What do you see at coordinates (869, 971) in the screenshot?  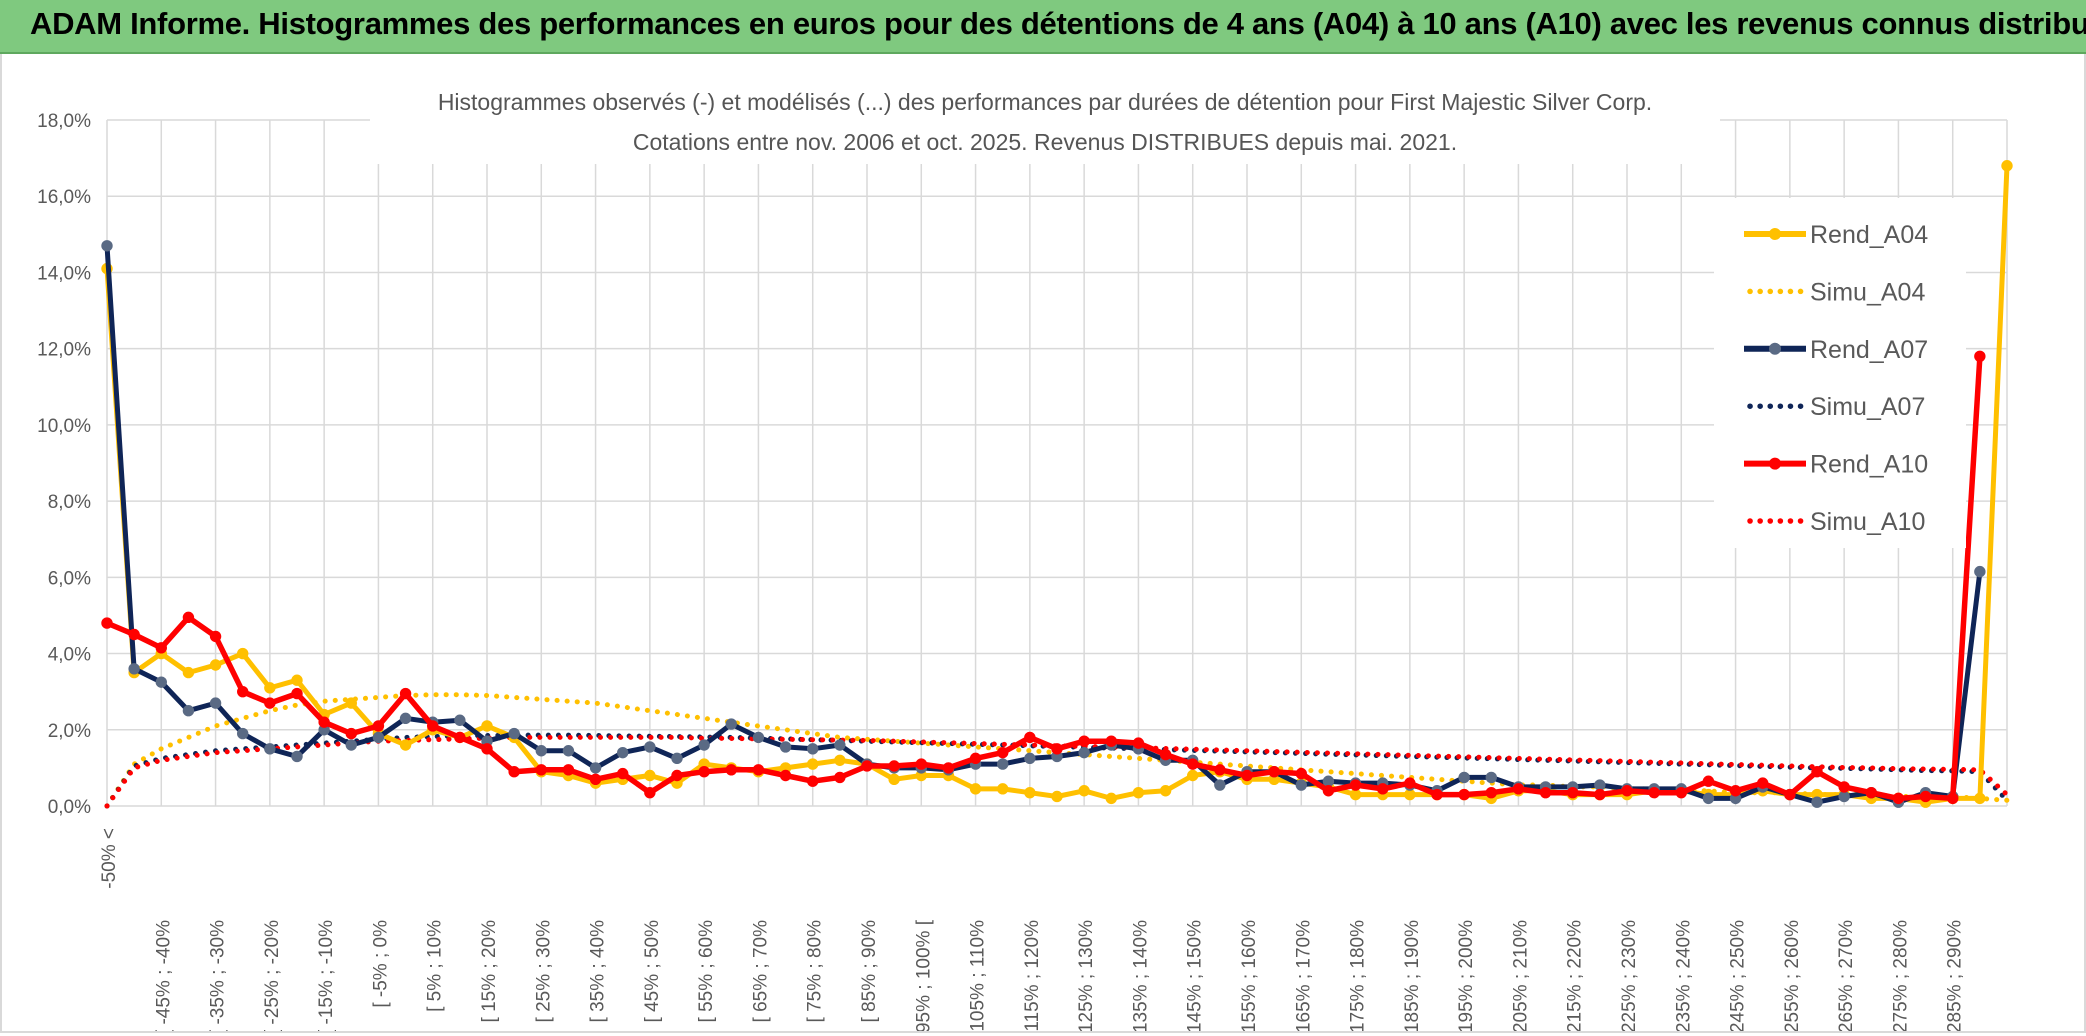 I see `x-tick-label: [ 85% ; 90%` at bounding box center [869, 971].